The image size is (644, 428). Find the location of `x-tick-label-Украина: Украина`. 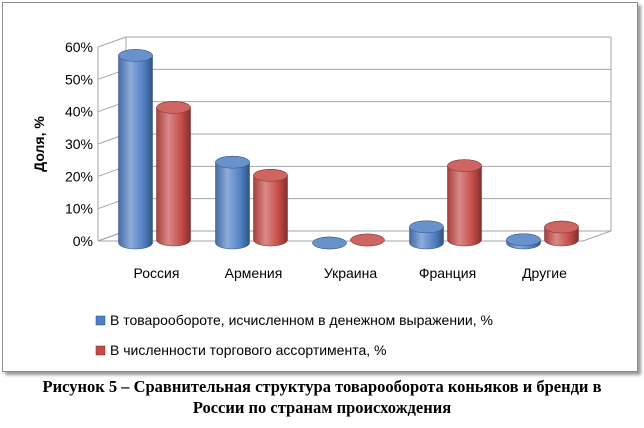

x-tick-label-Украина: Украина is located at coordinates (351, 273).